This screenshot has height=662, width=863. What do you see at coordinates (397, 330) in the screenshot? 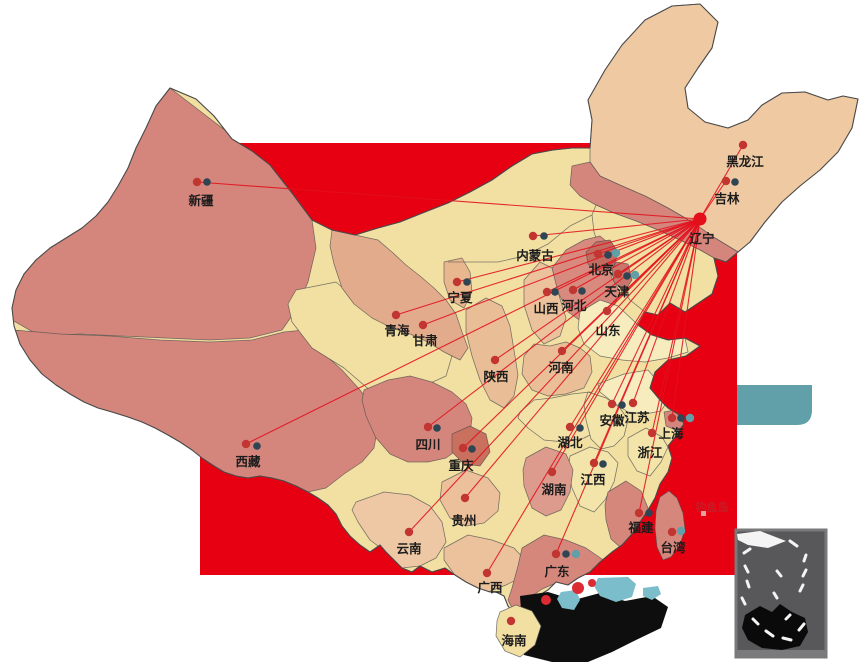
I see `province-label-qinghai: 青海` at bounding box center [397, 330].